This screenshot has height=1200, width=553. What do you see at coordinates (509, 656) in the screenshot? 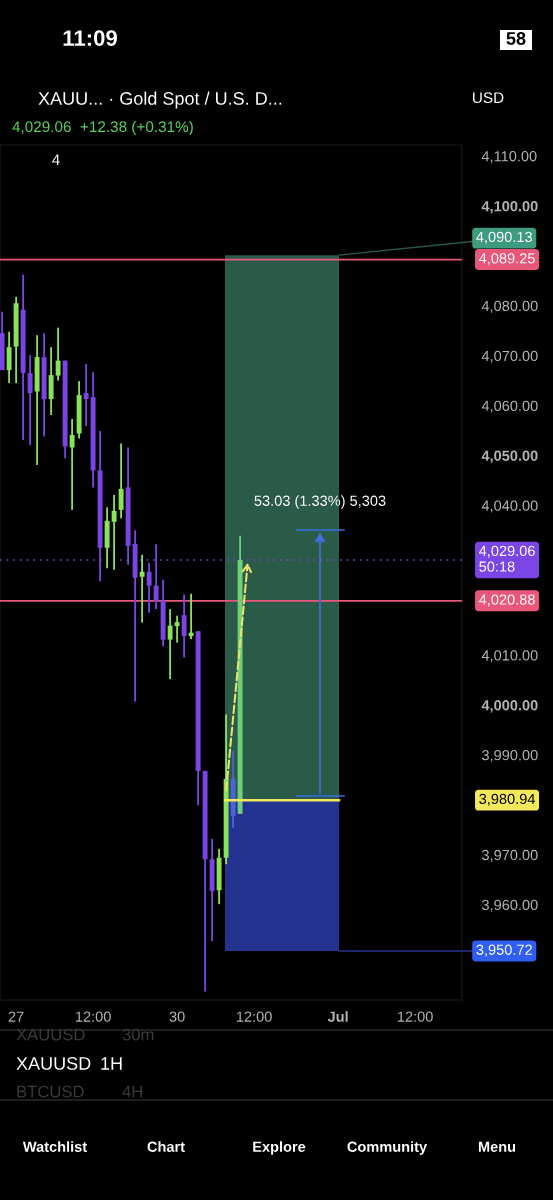
I see `y-tick-label: 4,010.00` at bounding box center [509, 656].